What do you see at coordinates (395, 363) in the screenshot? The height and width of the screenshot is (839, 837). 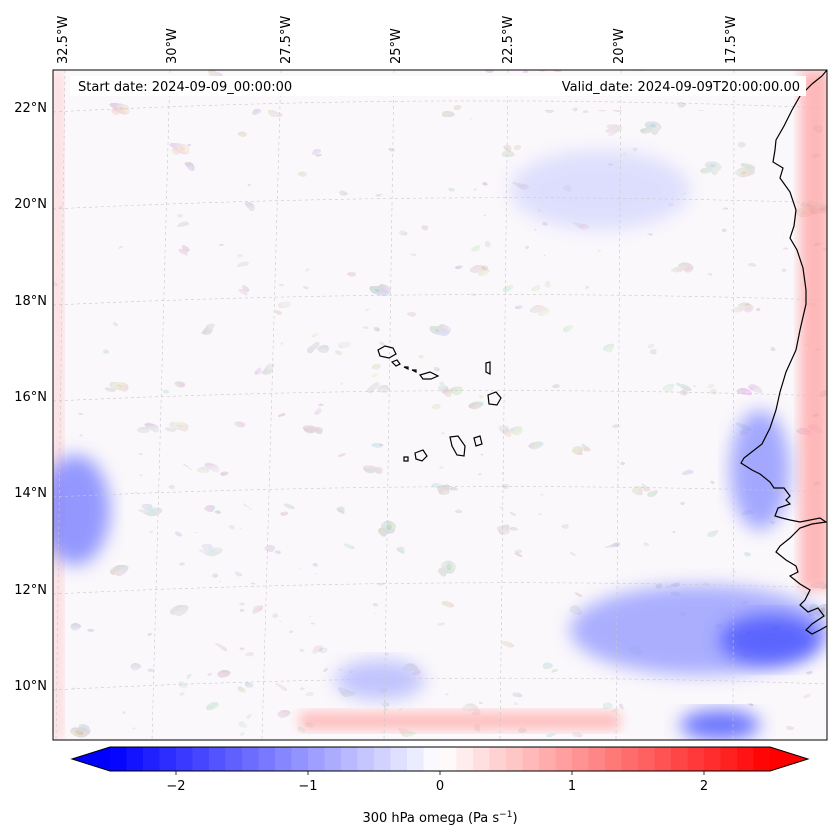 I see `island-sao-vicente` at bounding box center [395, 363].